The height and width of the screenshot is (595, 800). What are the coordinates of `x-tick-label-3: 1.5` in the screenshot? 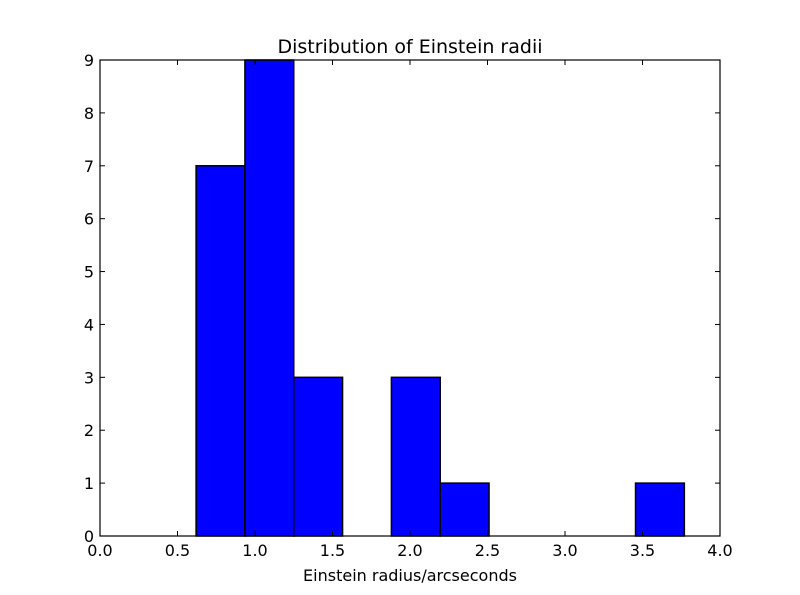 It's located at (332, 550).